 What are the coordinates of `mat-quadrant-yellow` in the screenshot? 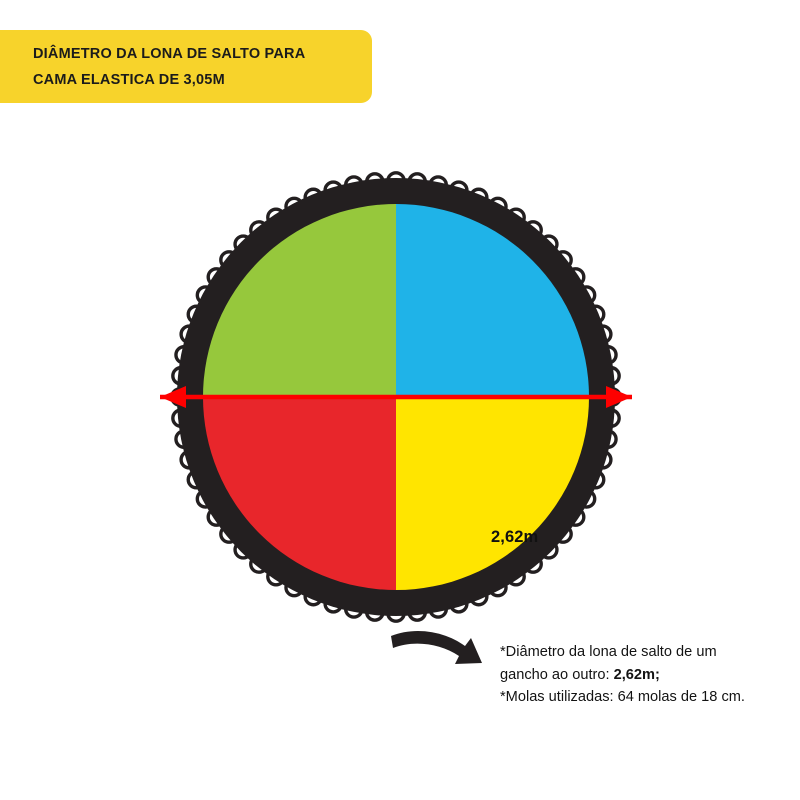 It's located at (492, 493).